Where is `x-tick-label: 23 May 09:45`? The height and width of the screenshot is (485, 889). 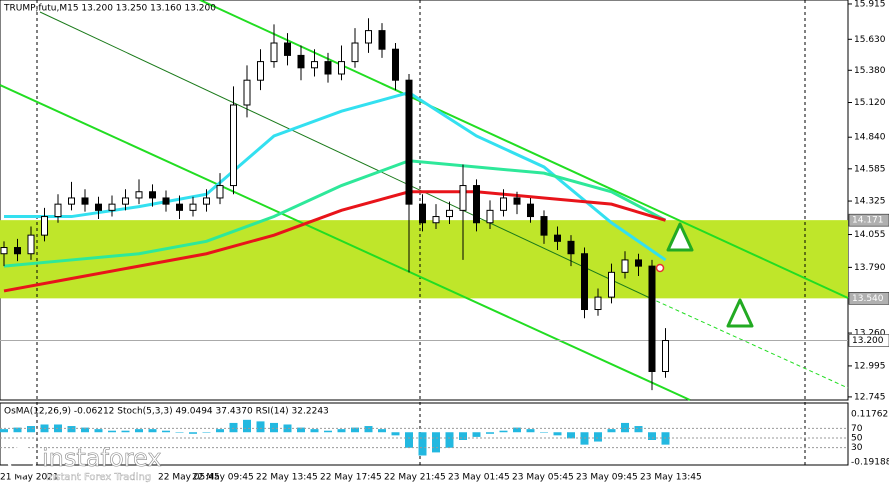 x-tick-label: 23 May 09:45 is located at coordinates (607, 478).